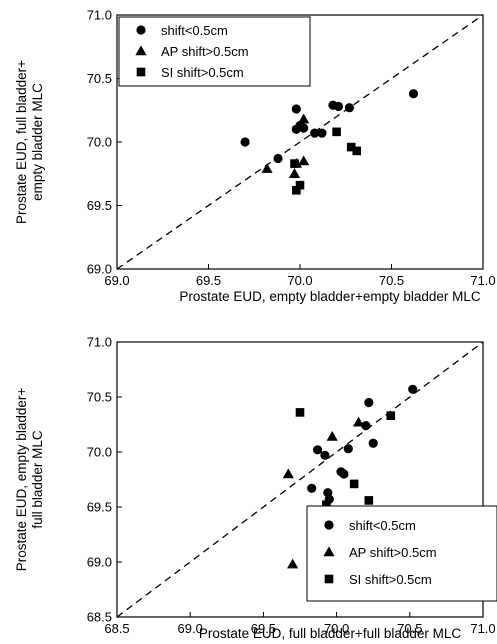 The height and width of the screenshot is (644, 497). Describe the element at coordinates (21, 142) in the screenshot. I see `y-axis-label-line: Prostate EUD, full bladder+` at that location.